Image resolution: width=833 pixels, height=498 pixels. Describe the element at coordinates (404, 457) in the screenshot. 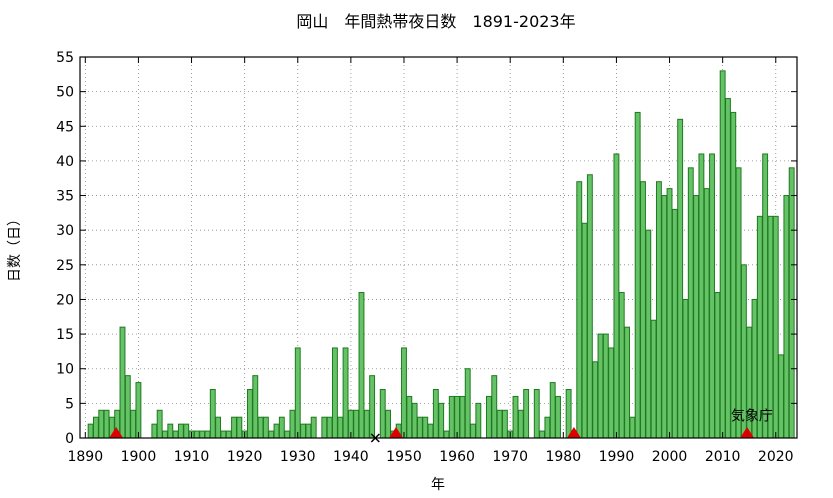

I see `x-tick-label: 1950` at that location.